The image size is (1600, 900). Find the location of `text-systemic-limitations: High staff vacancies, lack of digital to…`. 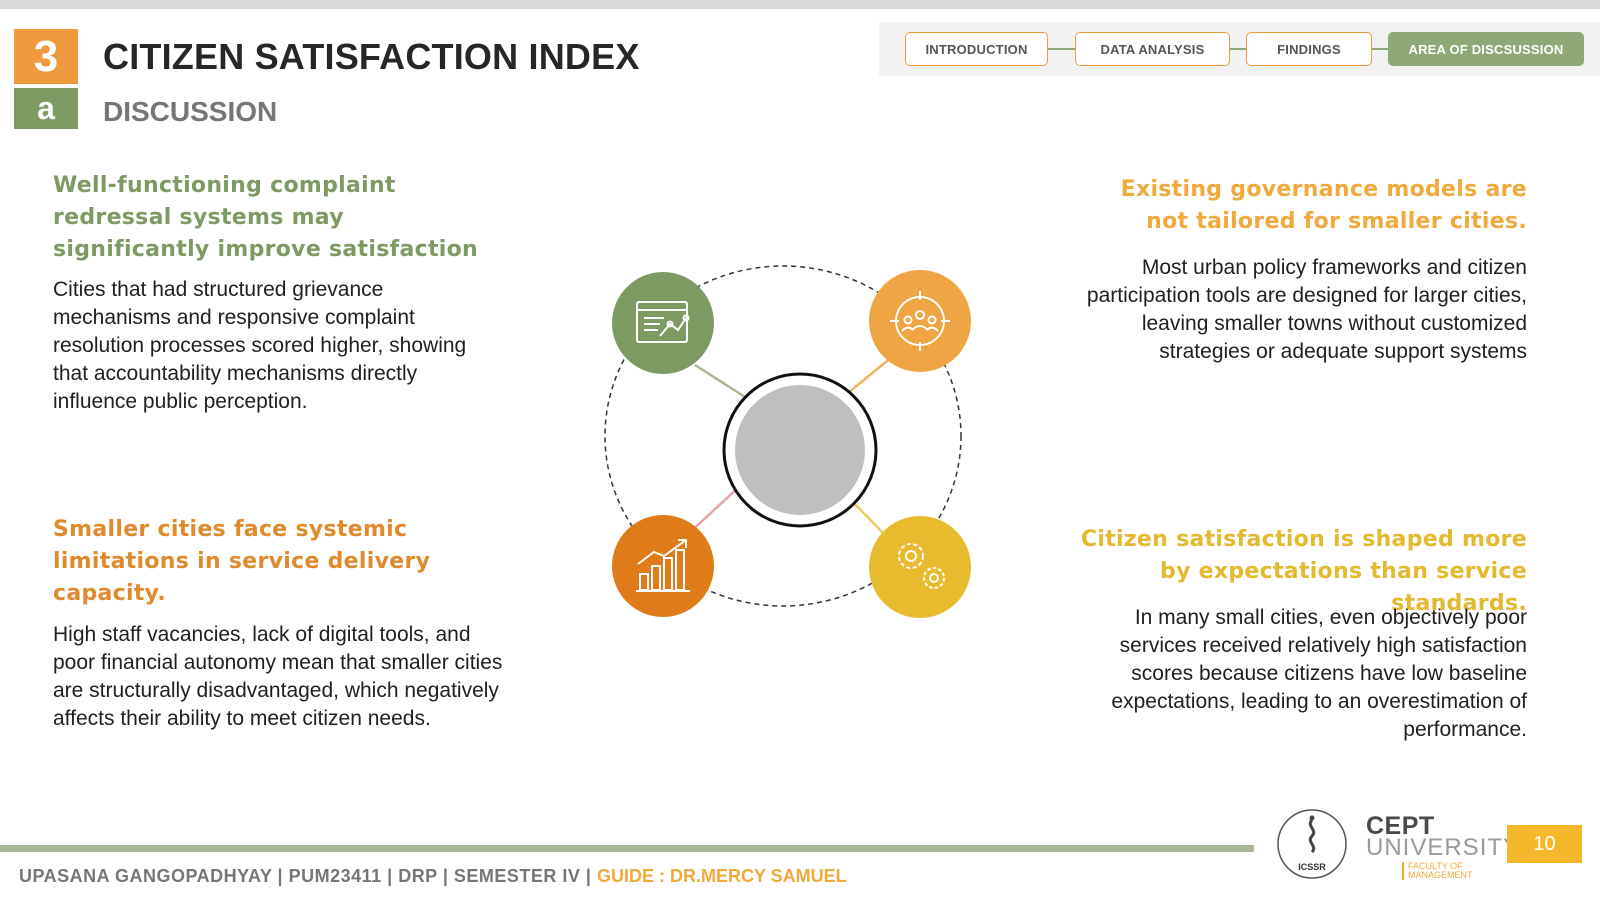

text-systemic-limitations: High staff vacancies, lack of digital to… is located at coordinates (278, 676).